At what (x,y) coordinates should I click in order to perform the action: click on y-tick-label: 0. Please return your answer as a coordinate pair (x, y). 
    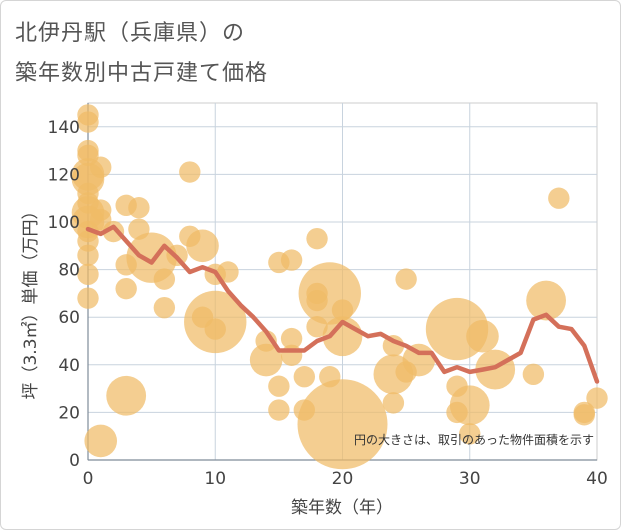
    Looking at the image, I should click on (74, 461).